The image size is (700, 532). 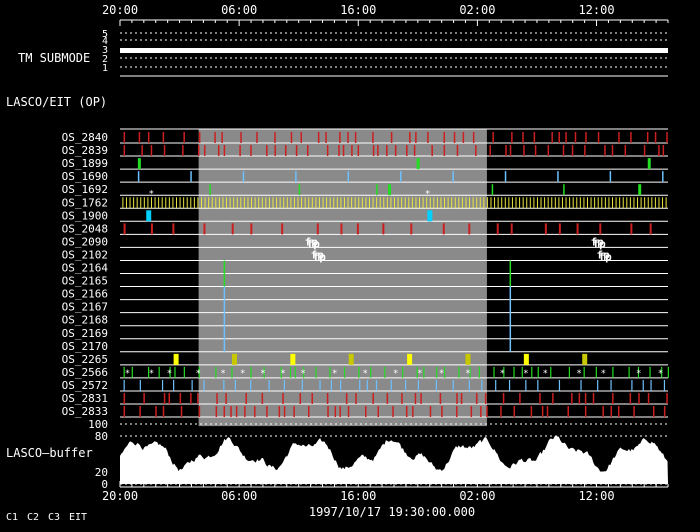 What do you see at coordinates (477, 10) in the screenshot?
I see `time-tick-top-label: 02:00` at bounding box center [477, 10].